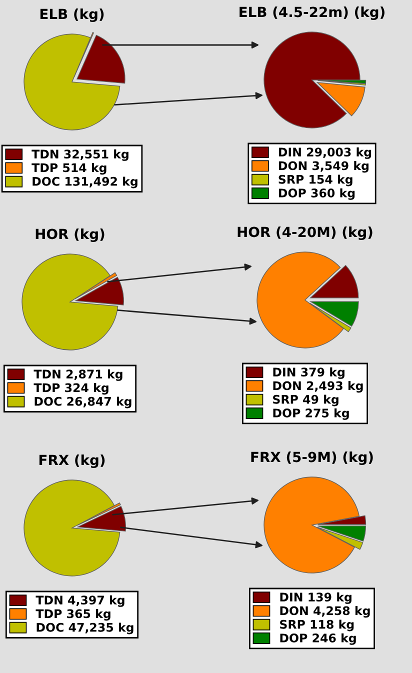 The height and width of the screenshot is (673, 412). I want to click on legend-label: DOC 47,235 kg, so click(85, 628).